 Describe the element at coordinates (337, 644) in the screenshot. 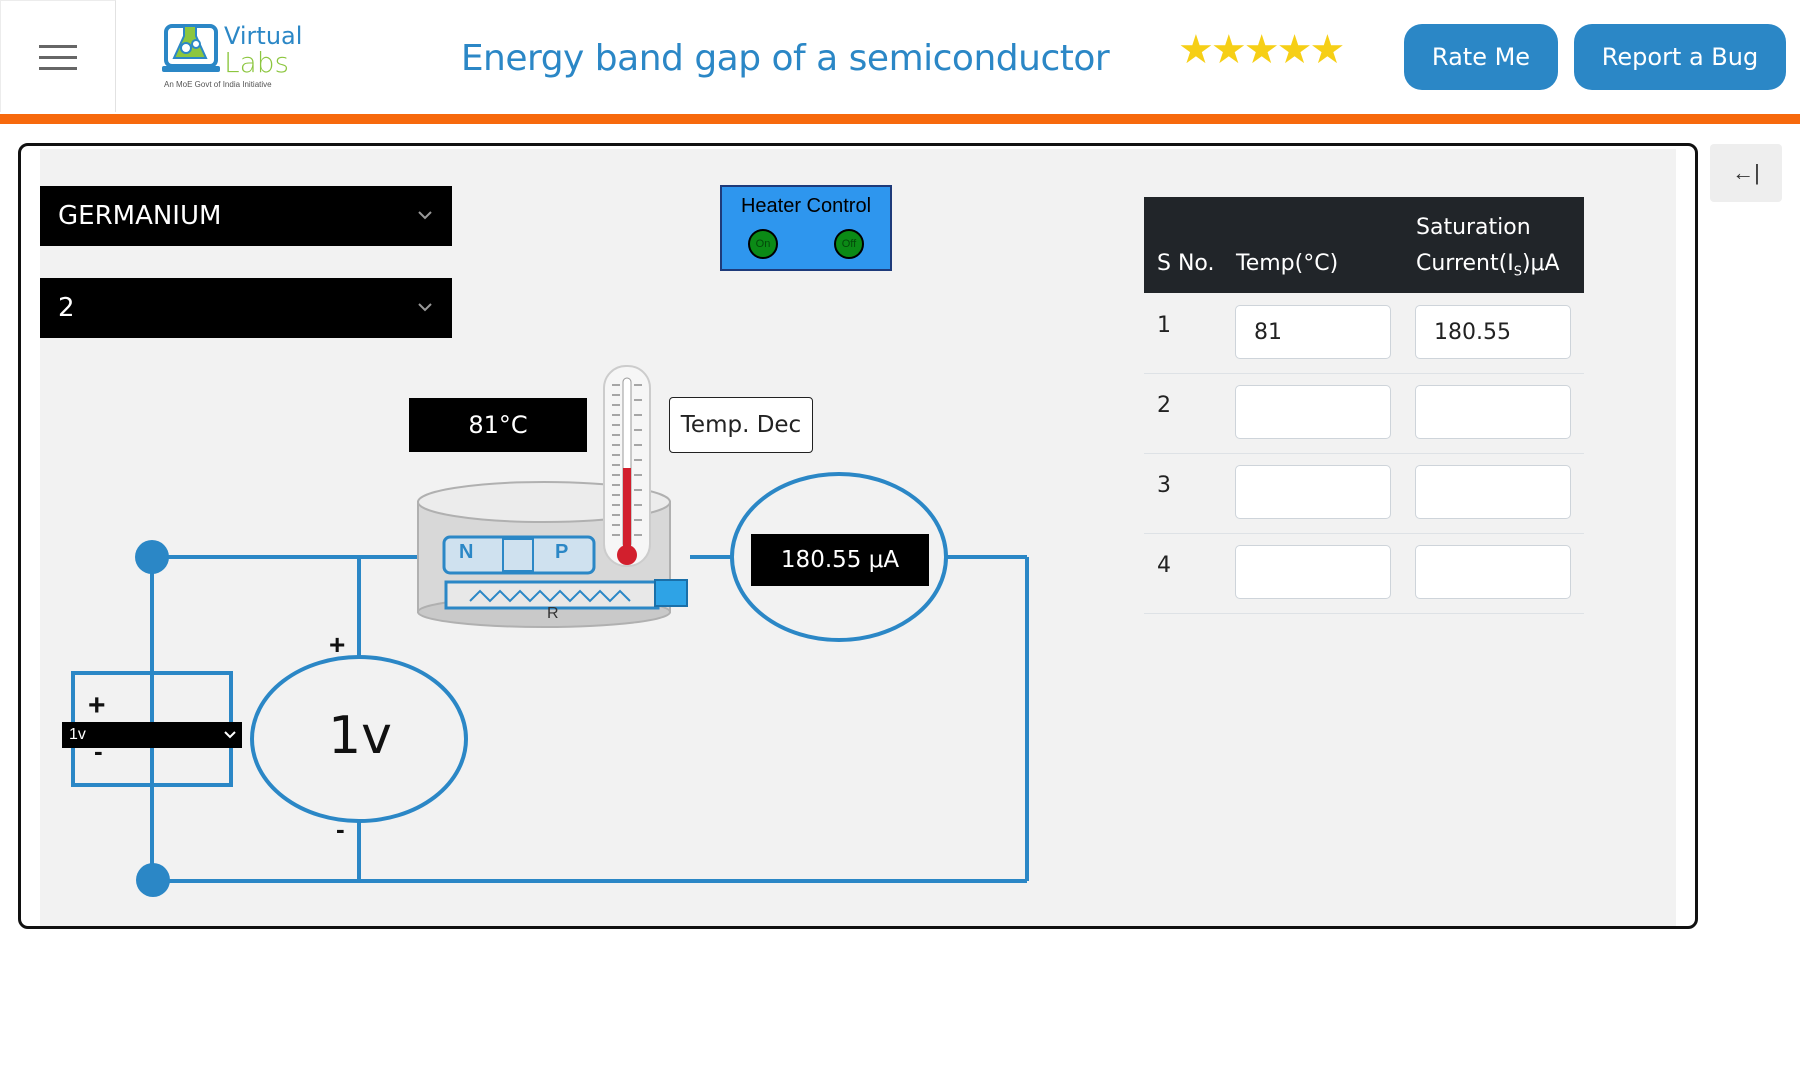

I see `voltmeter-plus-sign: +` at that location.